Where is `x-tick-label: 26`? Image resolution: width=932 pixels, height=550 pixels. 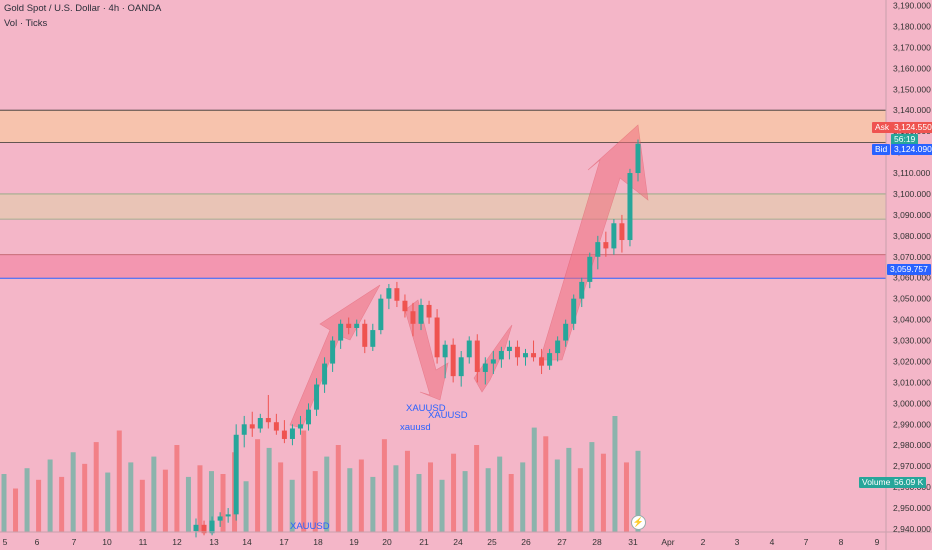
x-tick-label: 26 is located at coordinates (526, 542).